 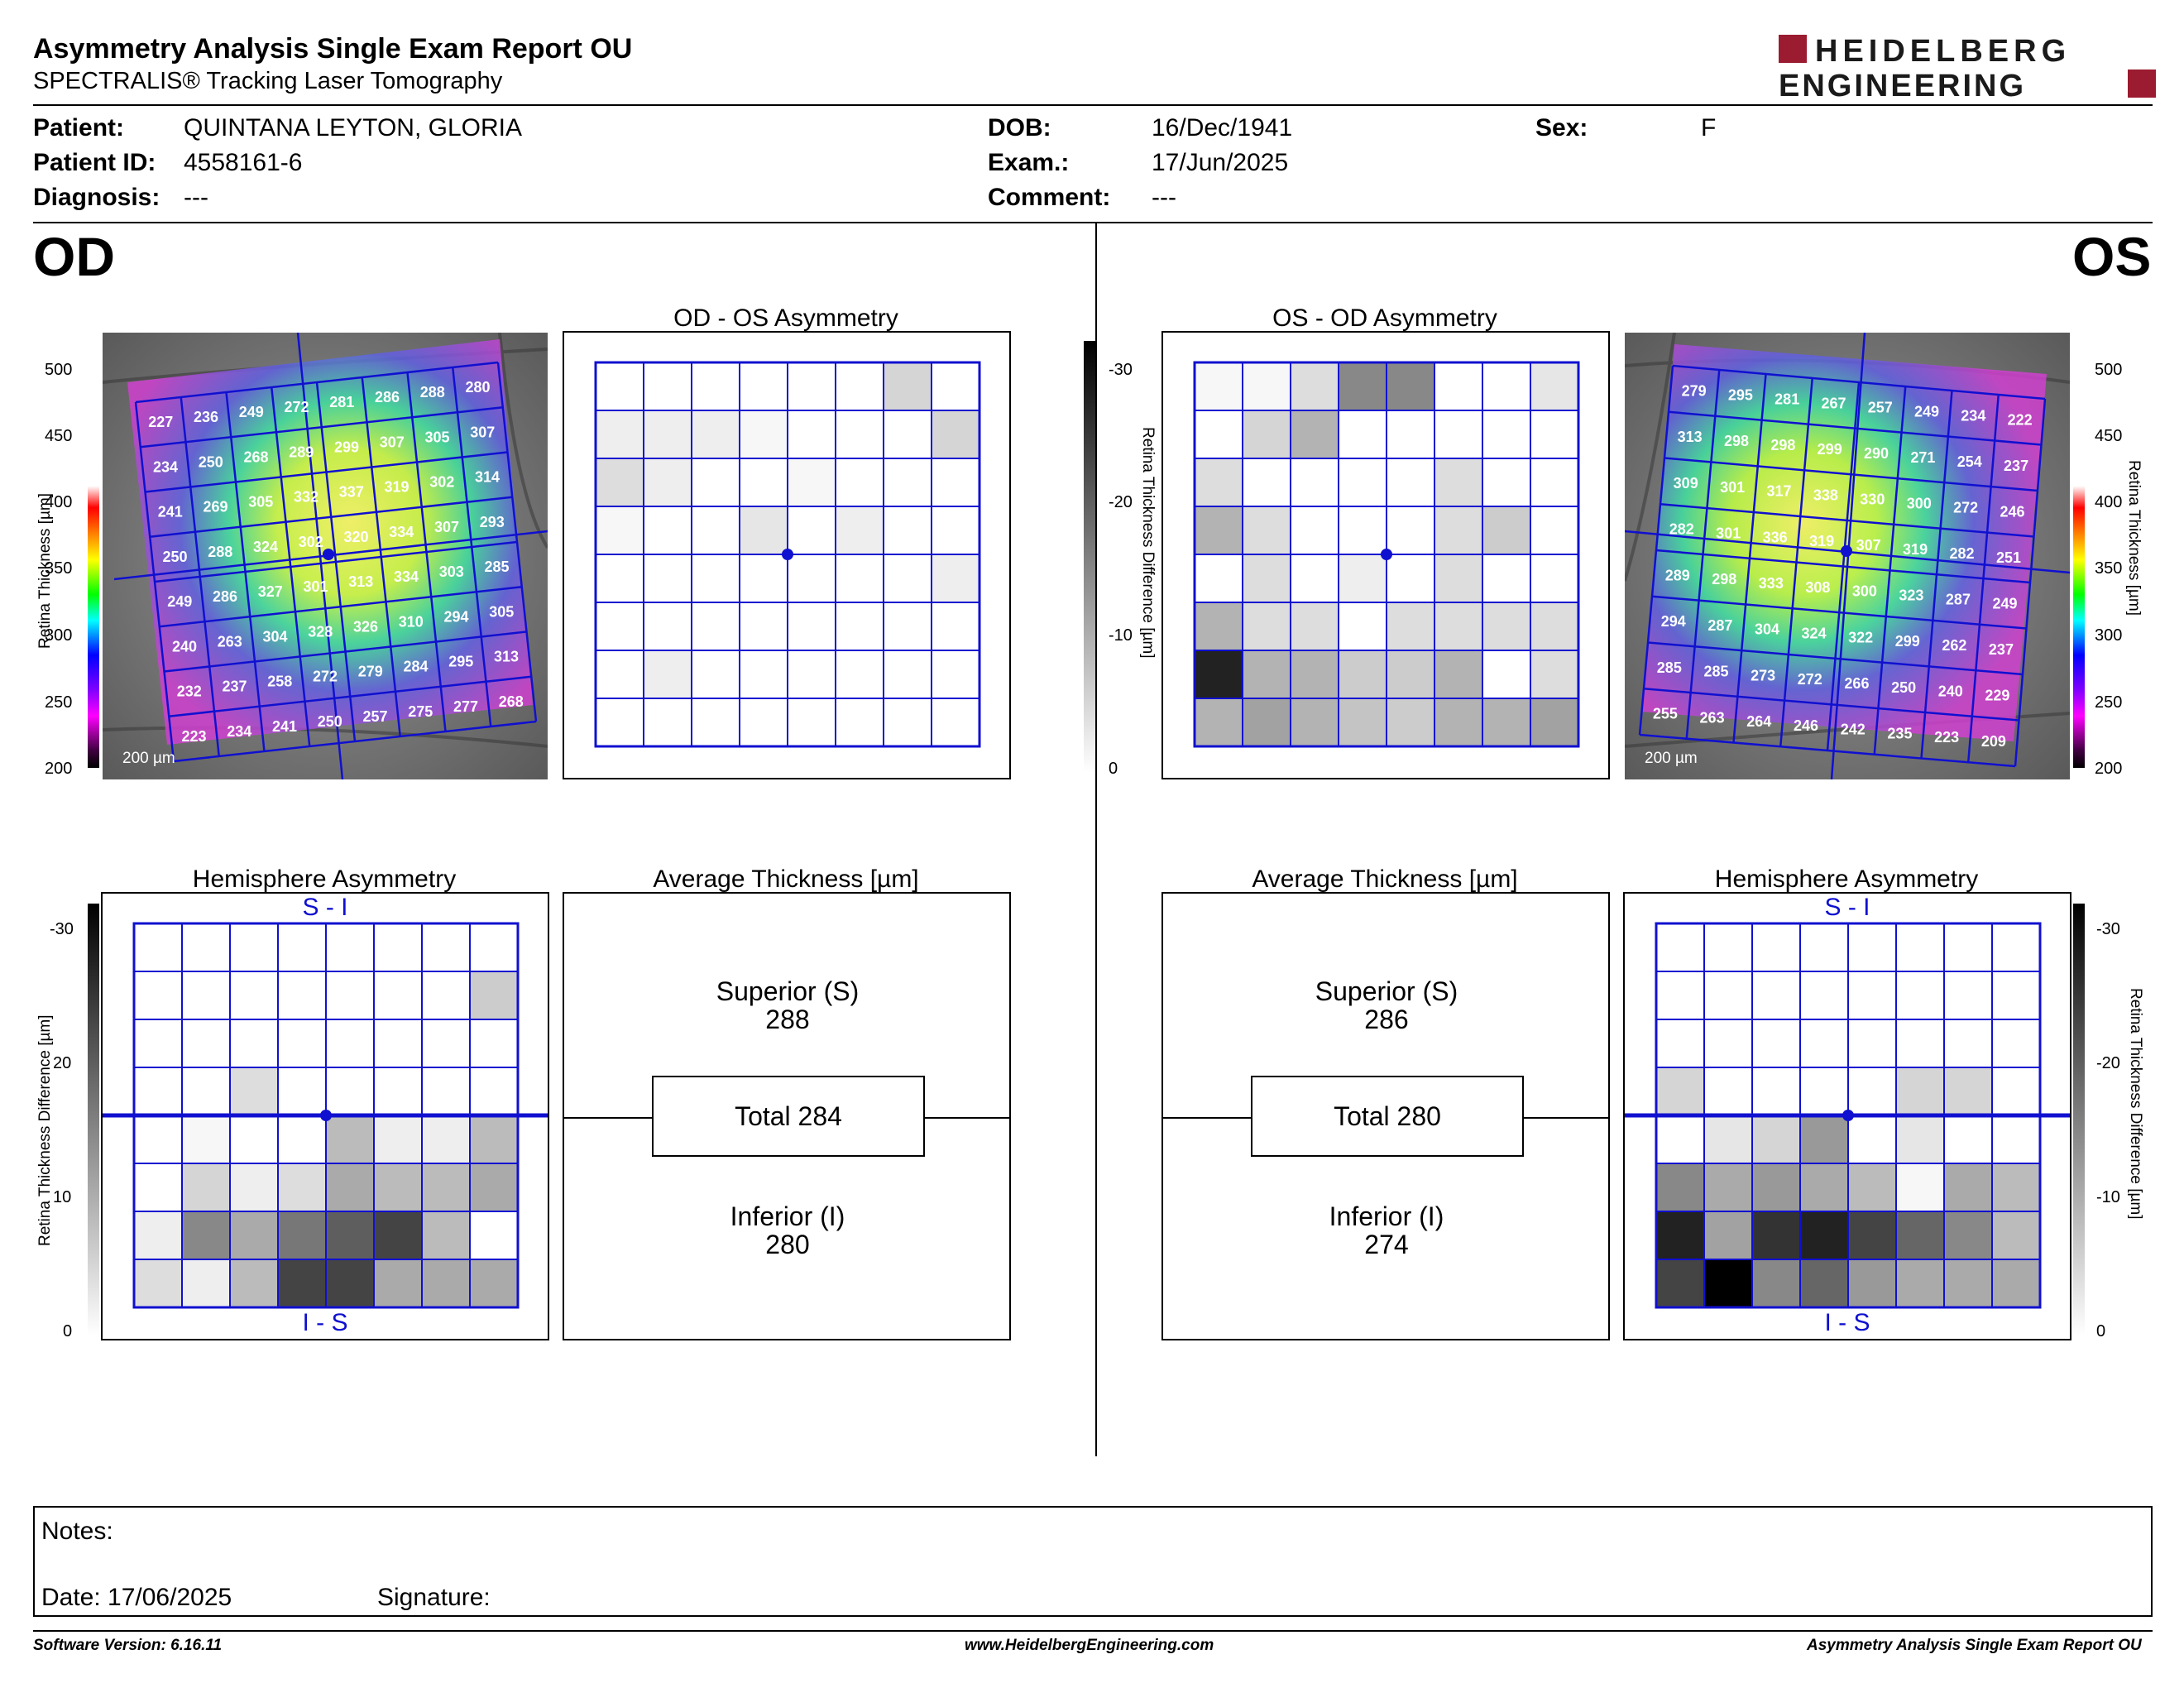 What do you see at coordinates (1853, 730) in the screenshot?
I see `thickness-value: 242` at bounding box center [1853, 730].